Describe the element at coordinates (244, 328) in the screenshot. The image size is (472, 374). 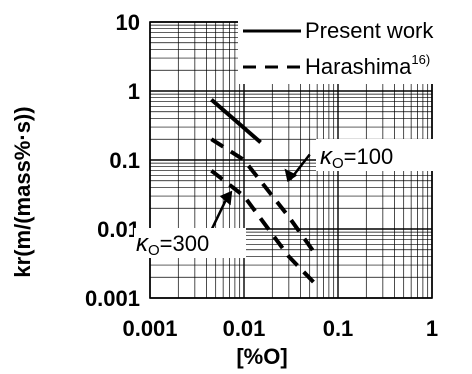
I see `x-tick-label: 0.01` at that location.